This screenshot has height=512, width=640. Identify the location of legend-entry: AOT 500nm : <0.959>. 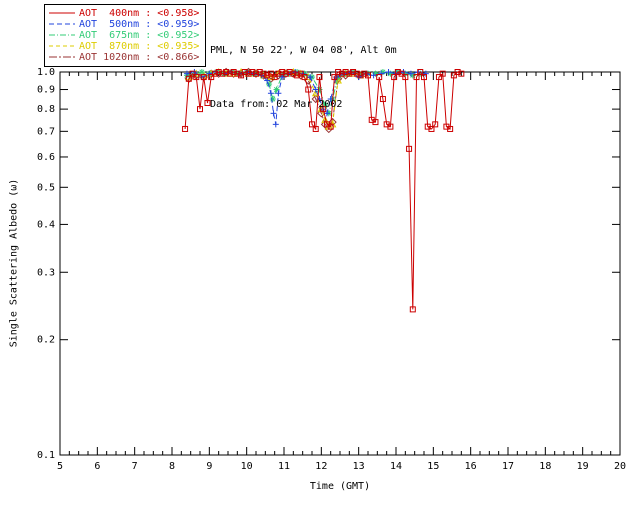
(124, 24).